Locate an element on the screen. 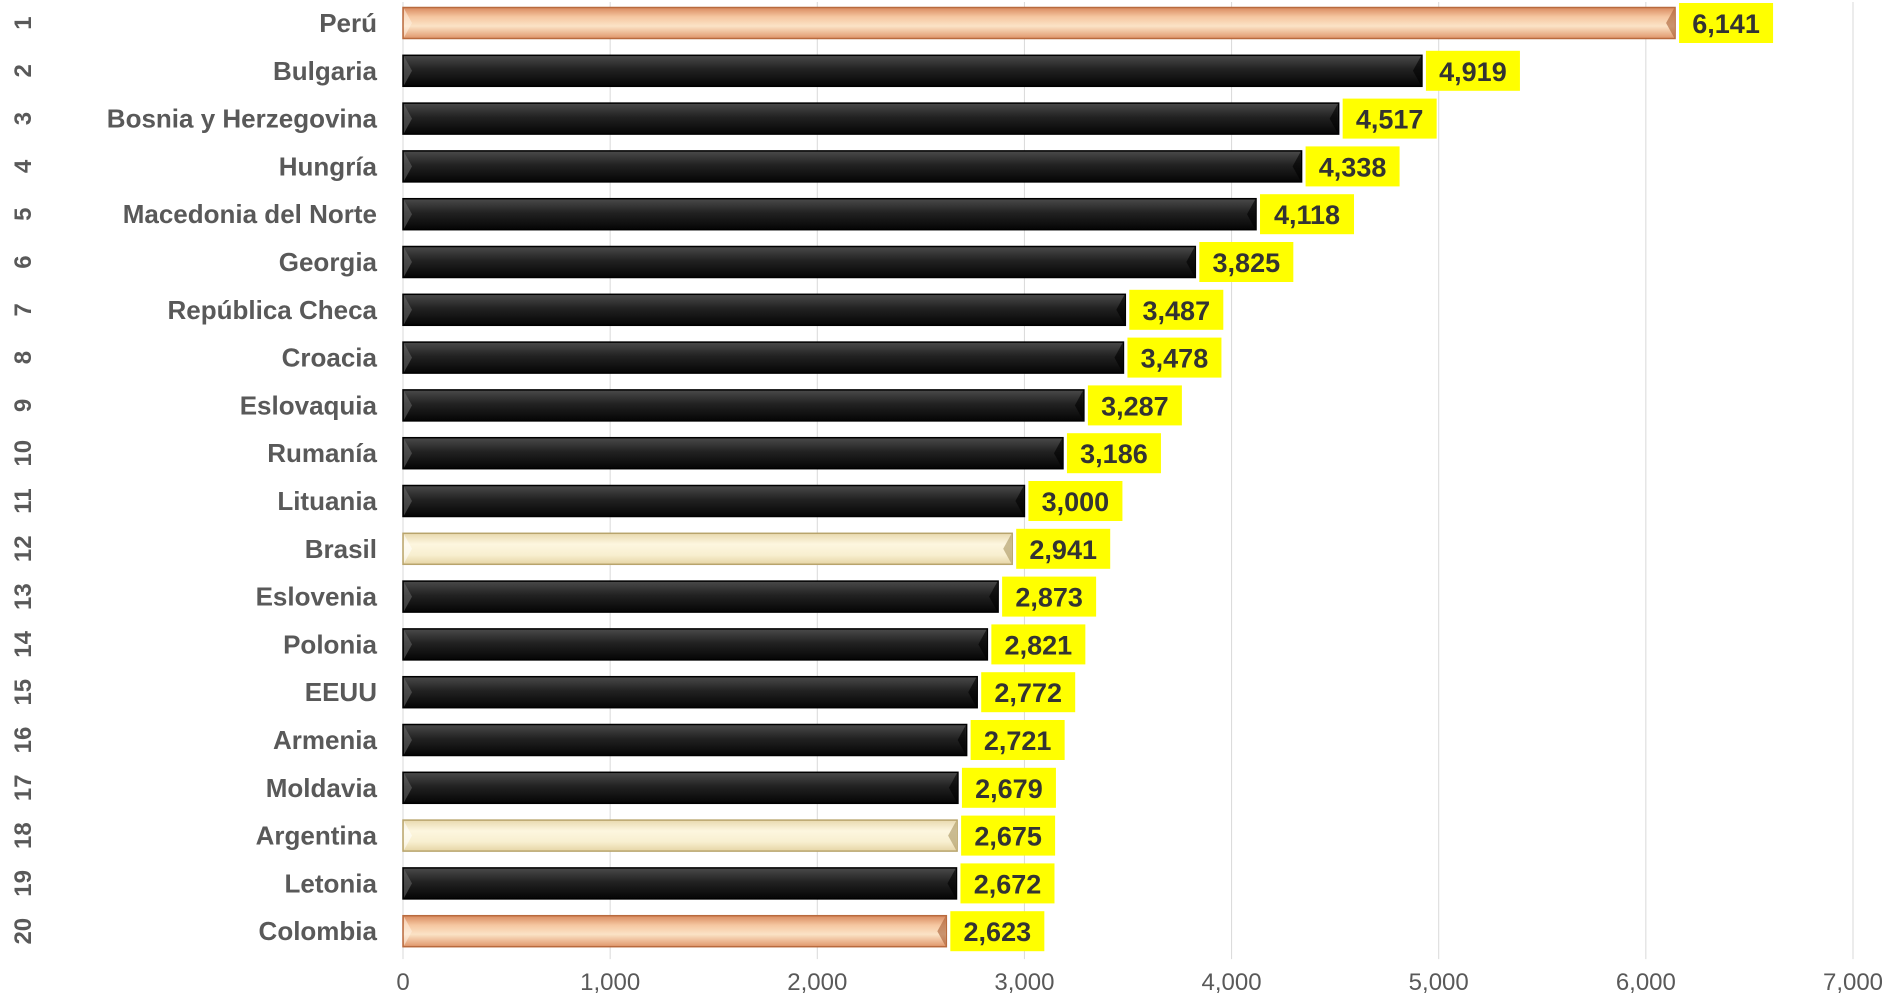 This screenshot has width=1896, height=1005. value-label: 2,675 is located at coordinates (1008, 837).